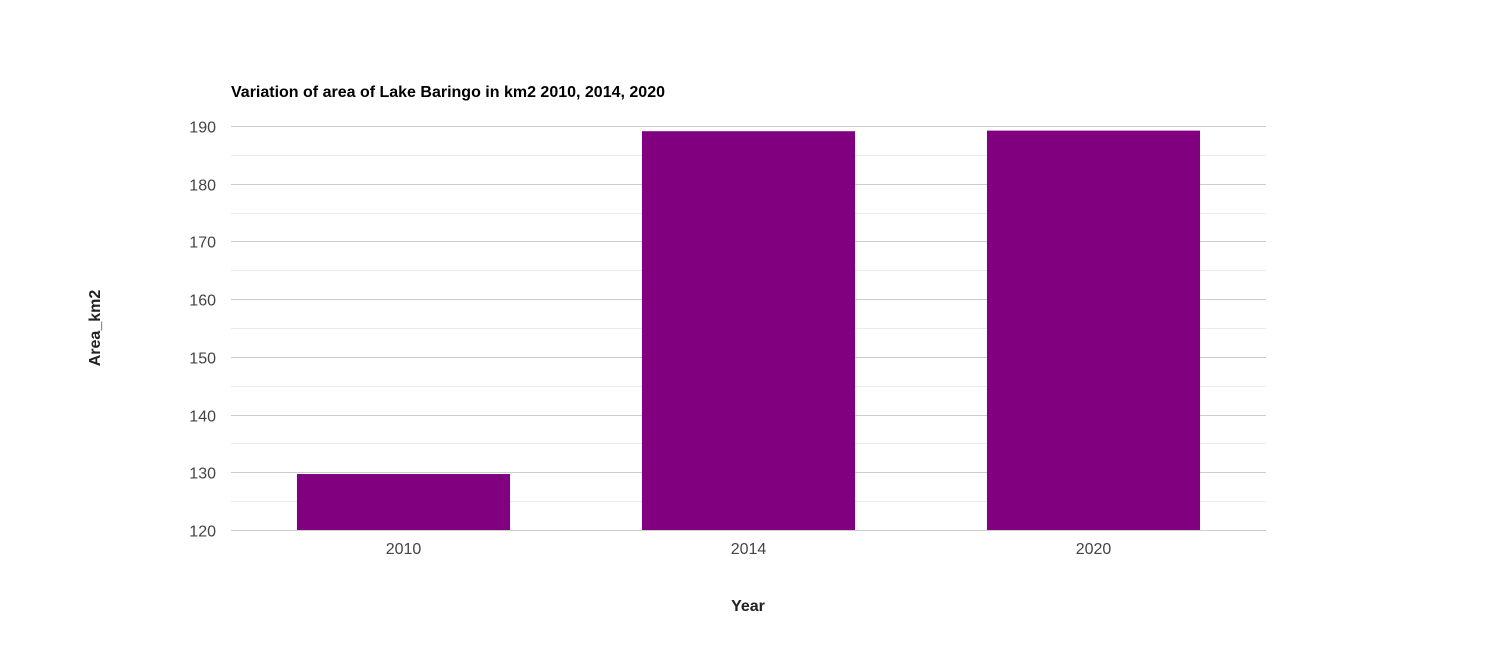 This screenshot has height=661, width=1496. What do you see at coordinates (202, 243) in the screenshot?
I see `y-tick-label: 170` at bounding box center [202, 243].